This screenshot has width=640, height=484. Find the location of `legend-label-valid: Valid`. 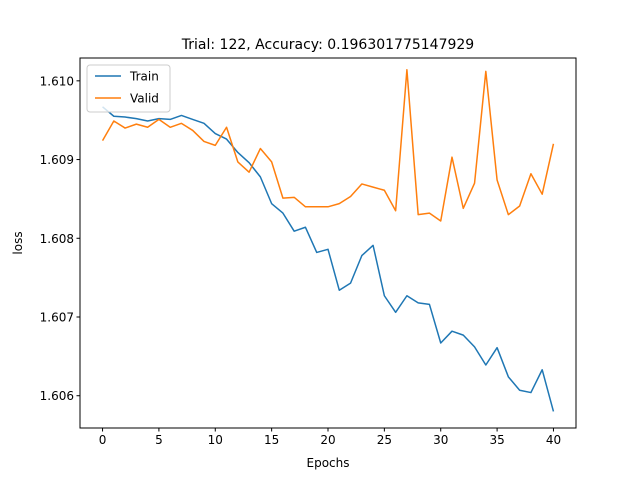

legend-label-valid: Valid is located at coordinates (144, 99).